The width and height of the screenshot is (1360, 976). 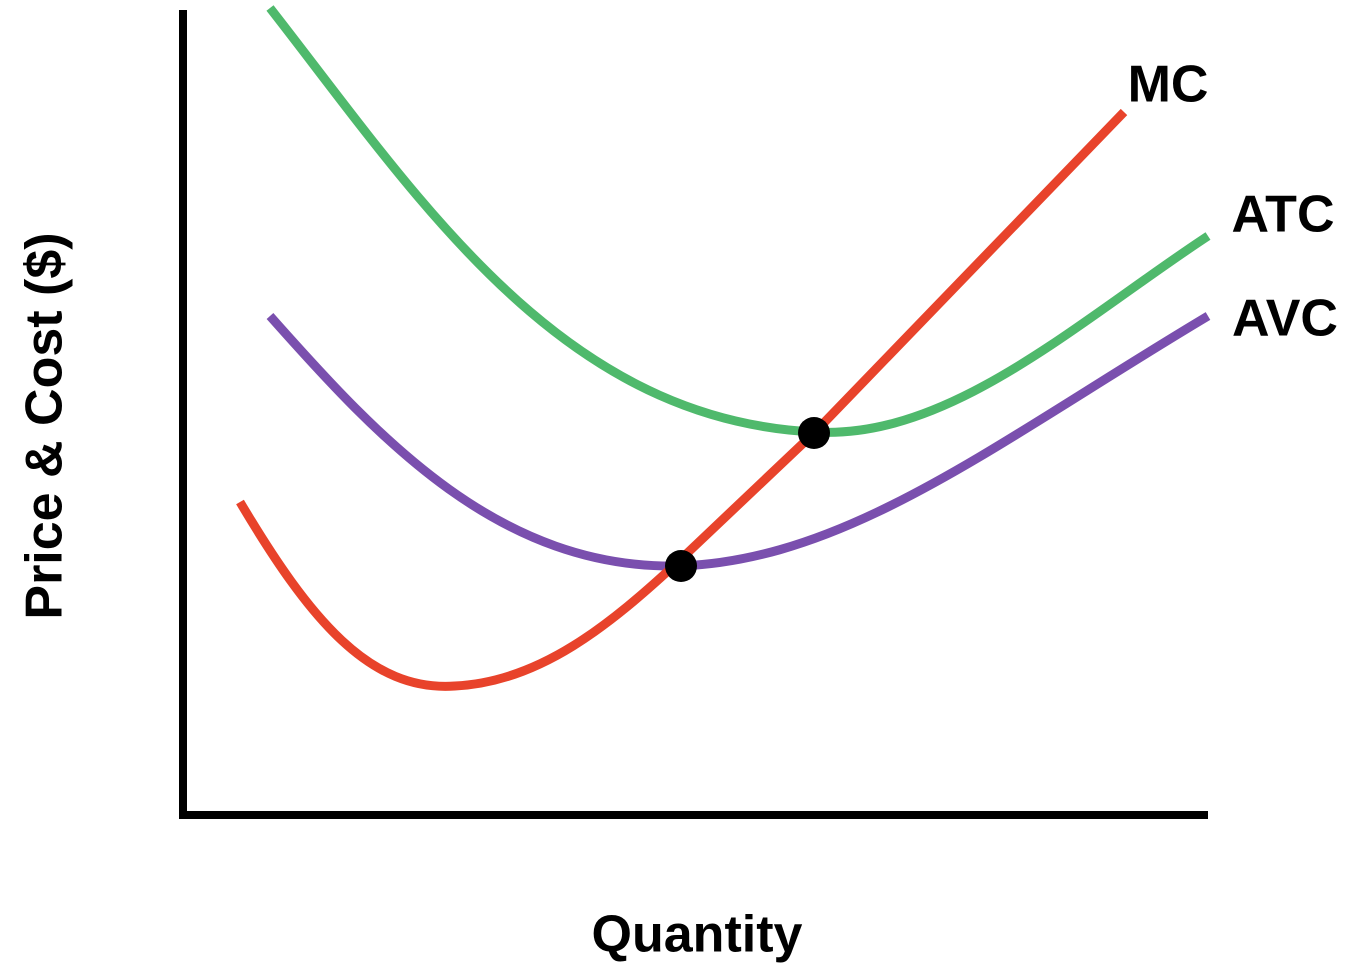 I want to click on avc-min-point, so click(x=681, y=566).